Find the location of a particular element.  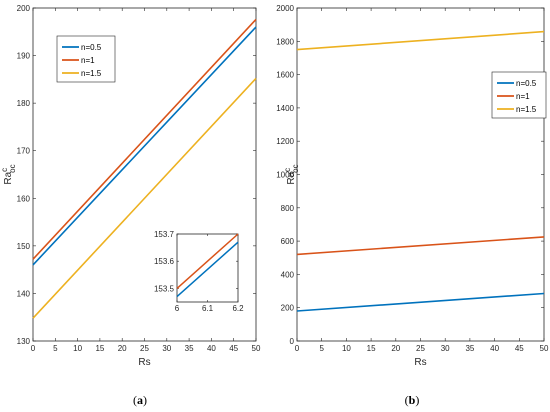

chart-a-inset: 6 6.1 6.2 153.5 153.6 153.7 is located at coordinates (199, 271).